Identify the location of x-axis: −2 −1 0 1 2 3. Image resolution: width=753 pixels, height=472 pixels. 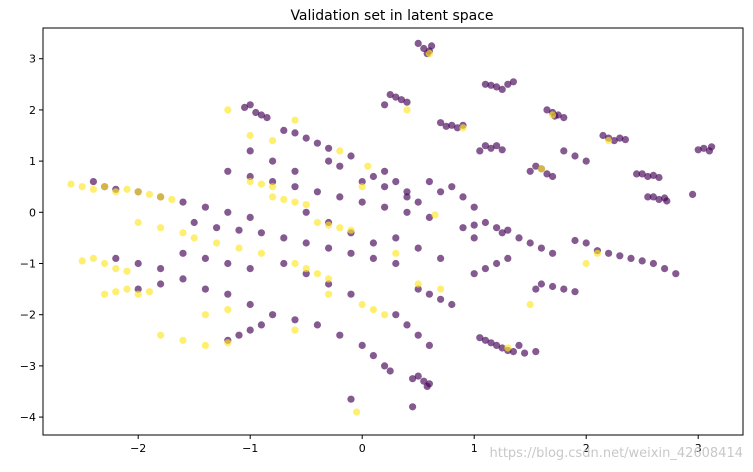
(416, 445).